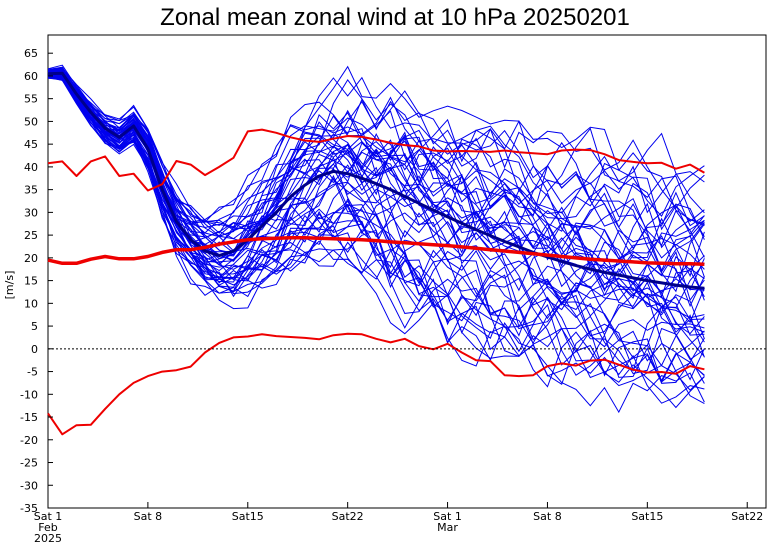  I want to click on y-tick-label: 35, so click(31, 190).